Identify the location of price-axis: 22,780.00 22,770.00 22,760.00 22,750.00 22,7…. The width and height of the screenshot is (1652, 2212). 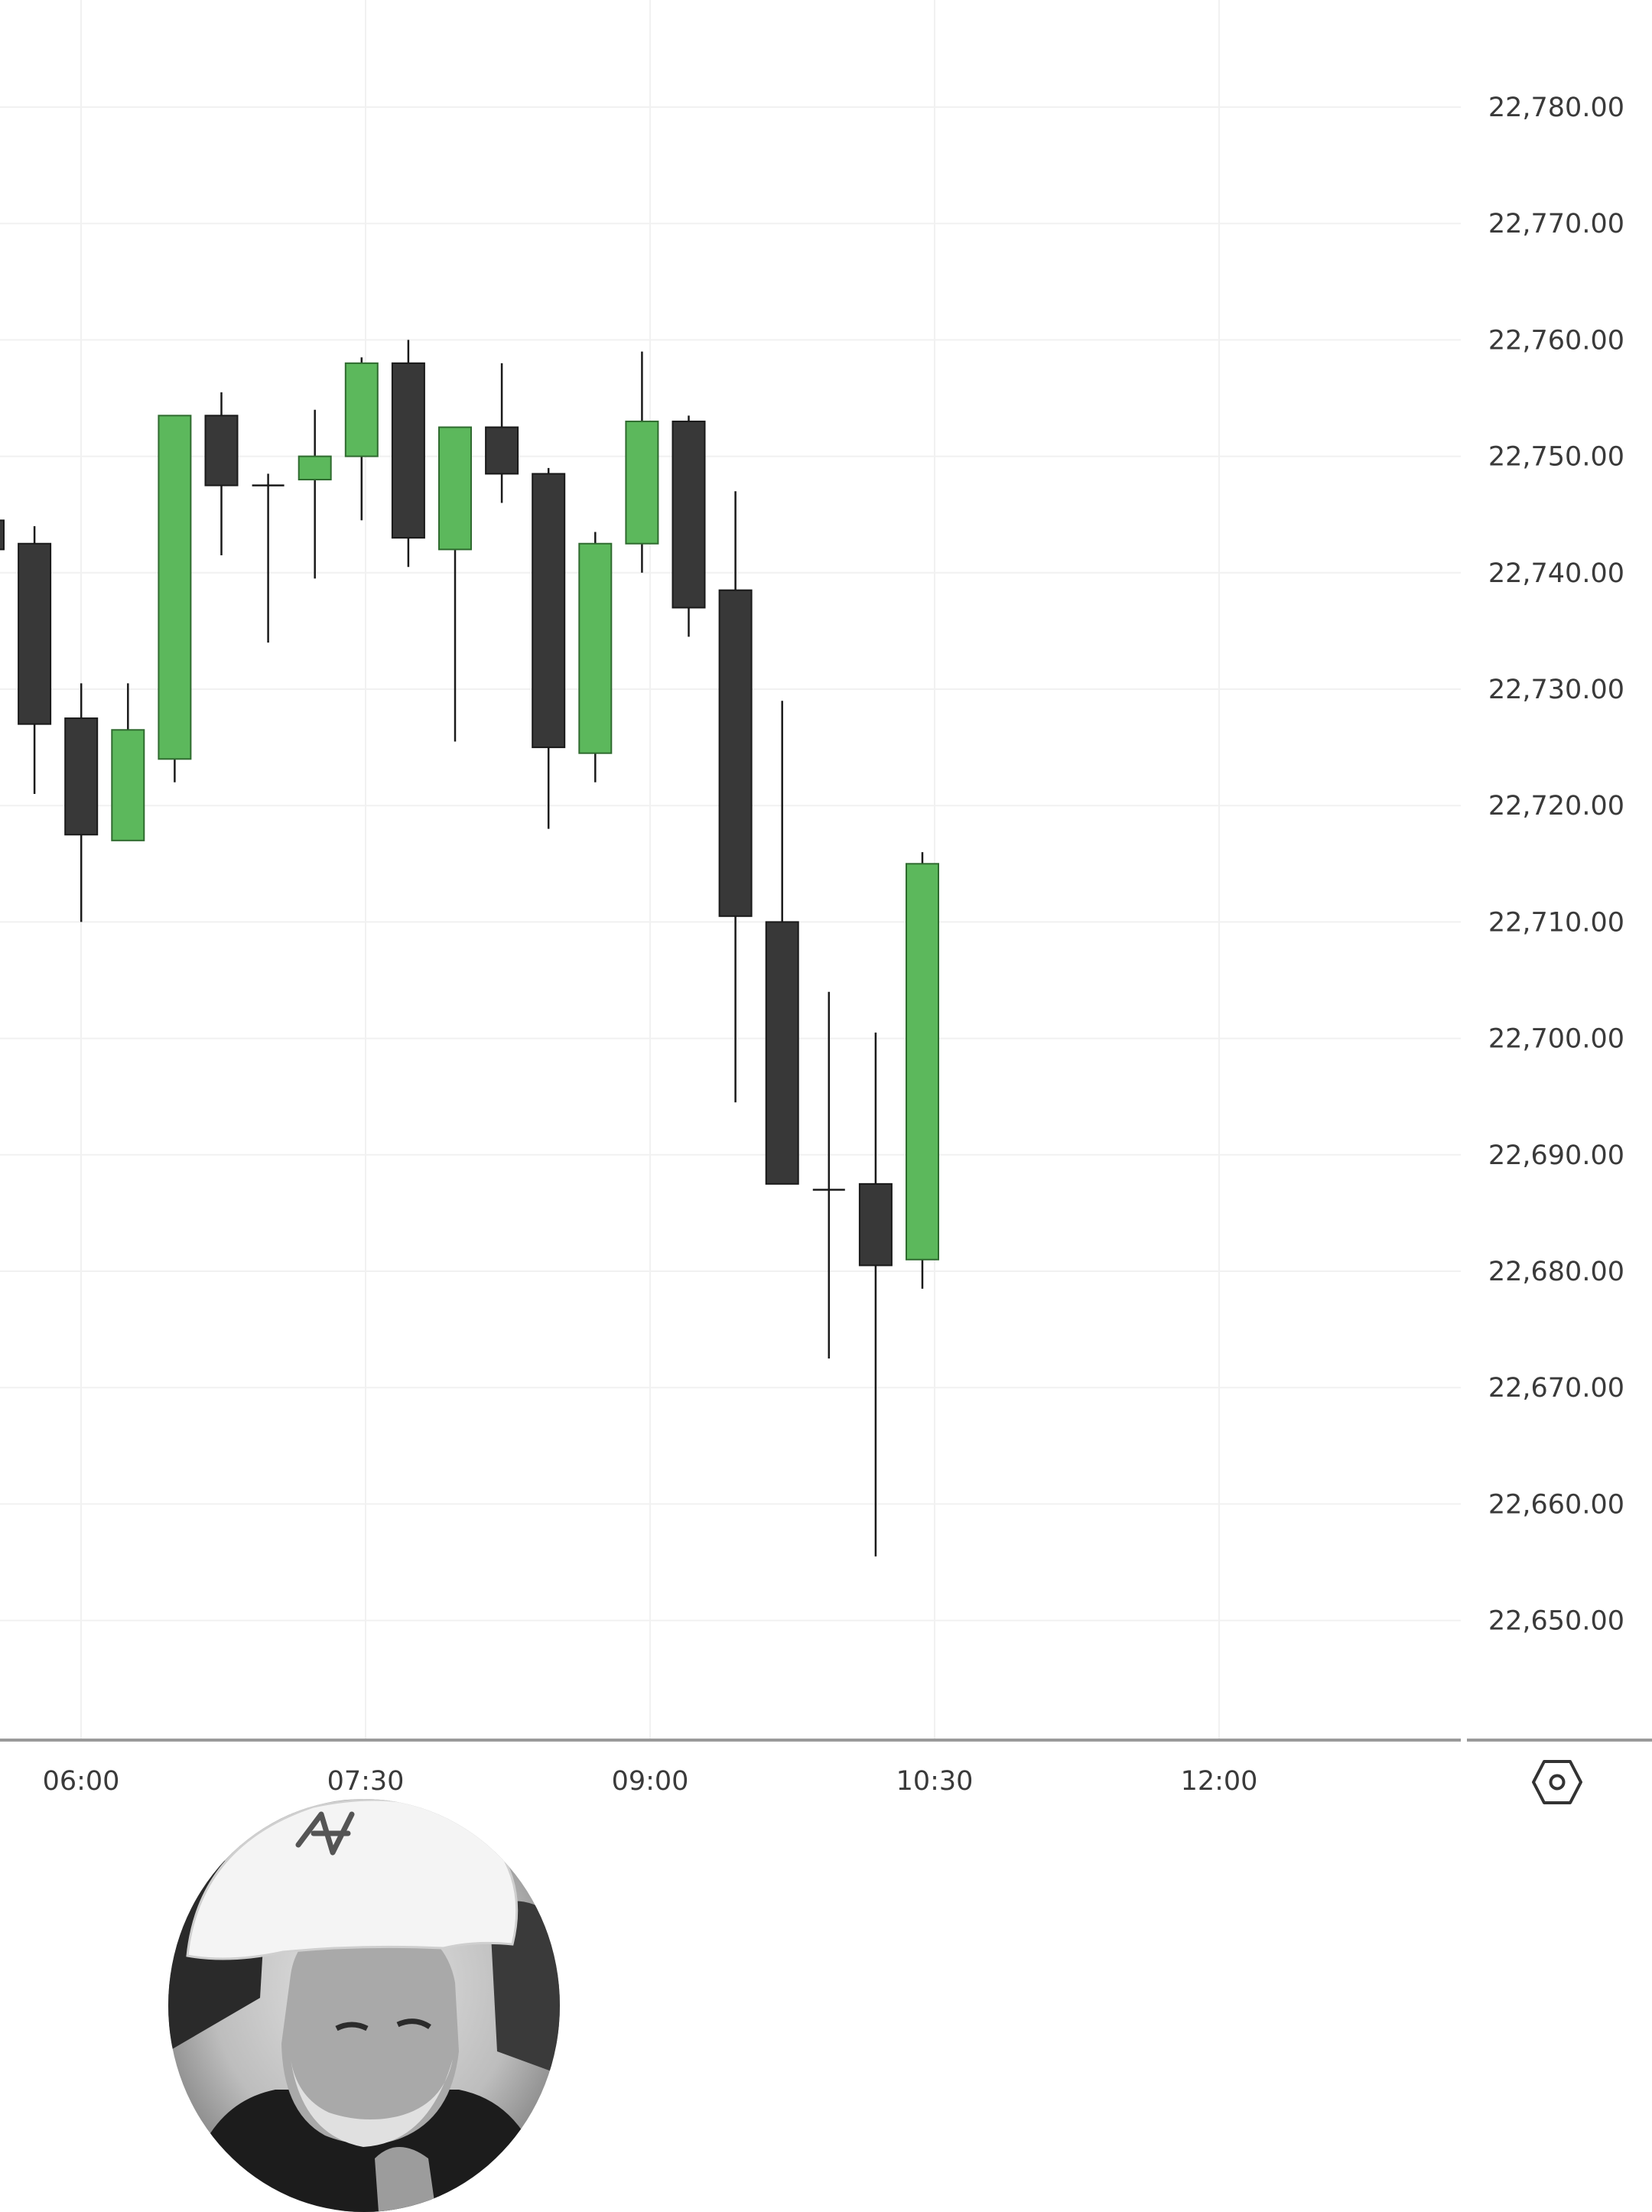
(1556, 865).